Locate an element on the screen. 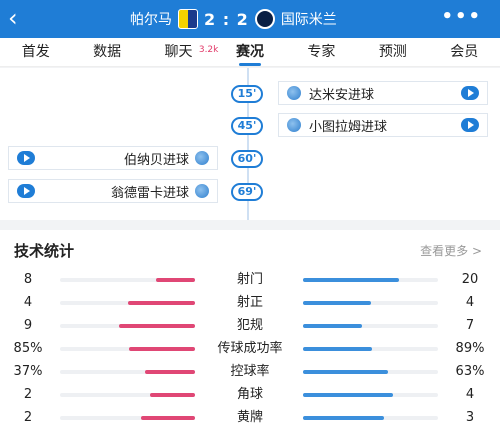 This screenshot has height=440, width=500. tab-data: 数据 is located at coordinates (107, 52).